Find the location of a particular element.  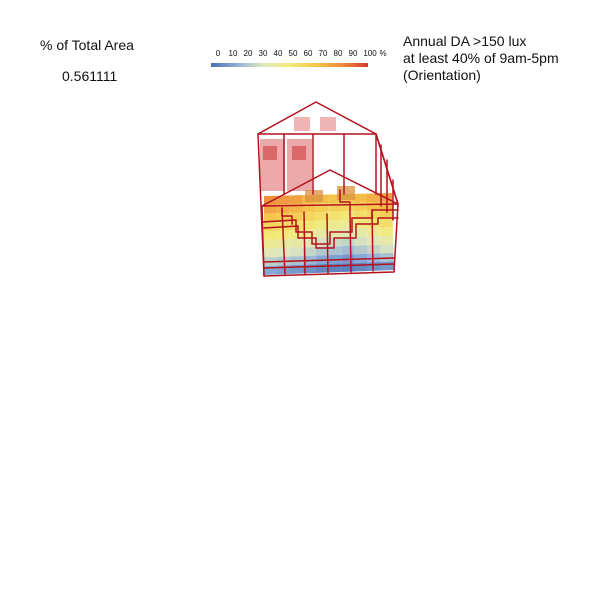

legend-ticks: 0 10 20 30 40 50 60 70 80 90 100 % is located at coordinates (296, 55).